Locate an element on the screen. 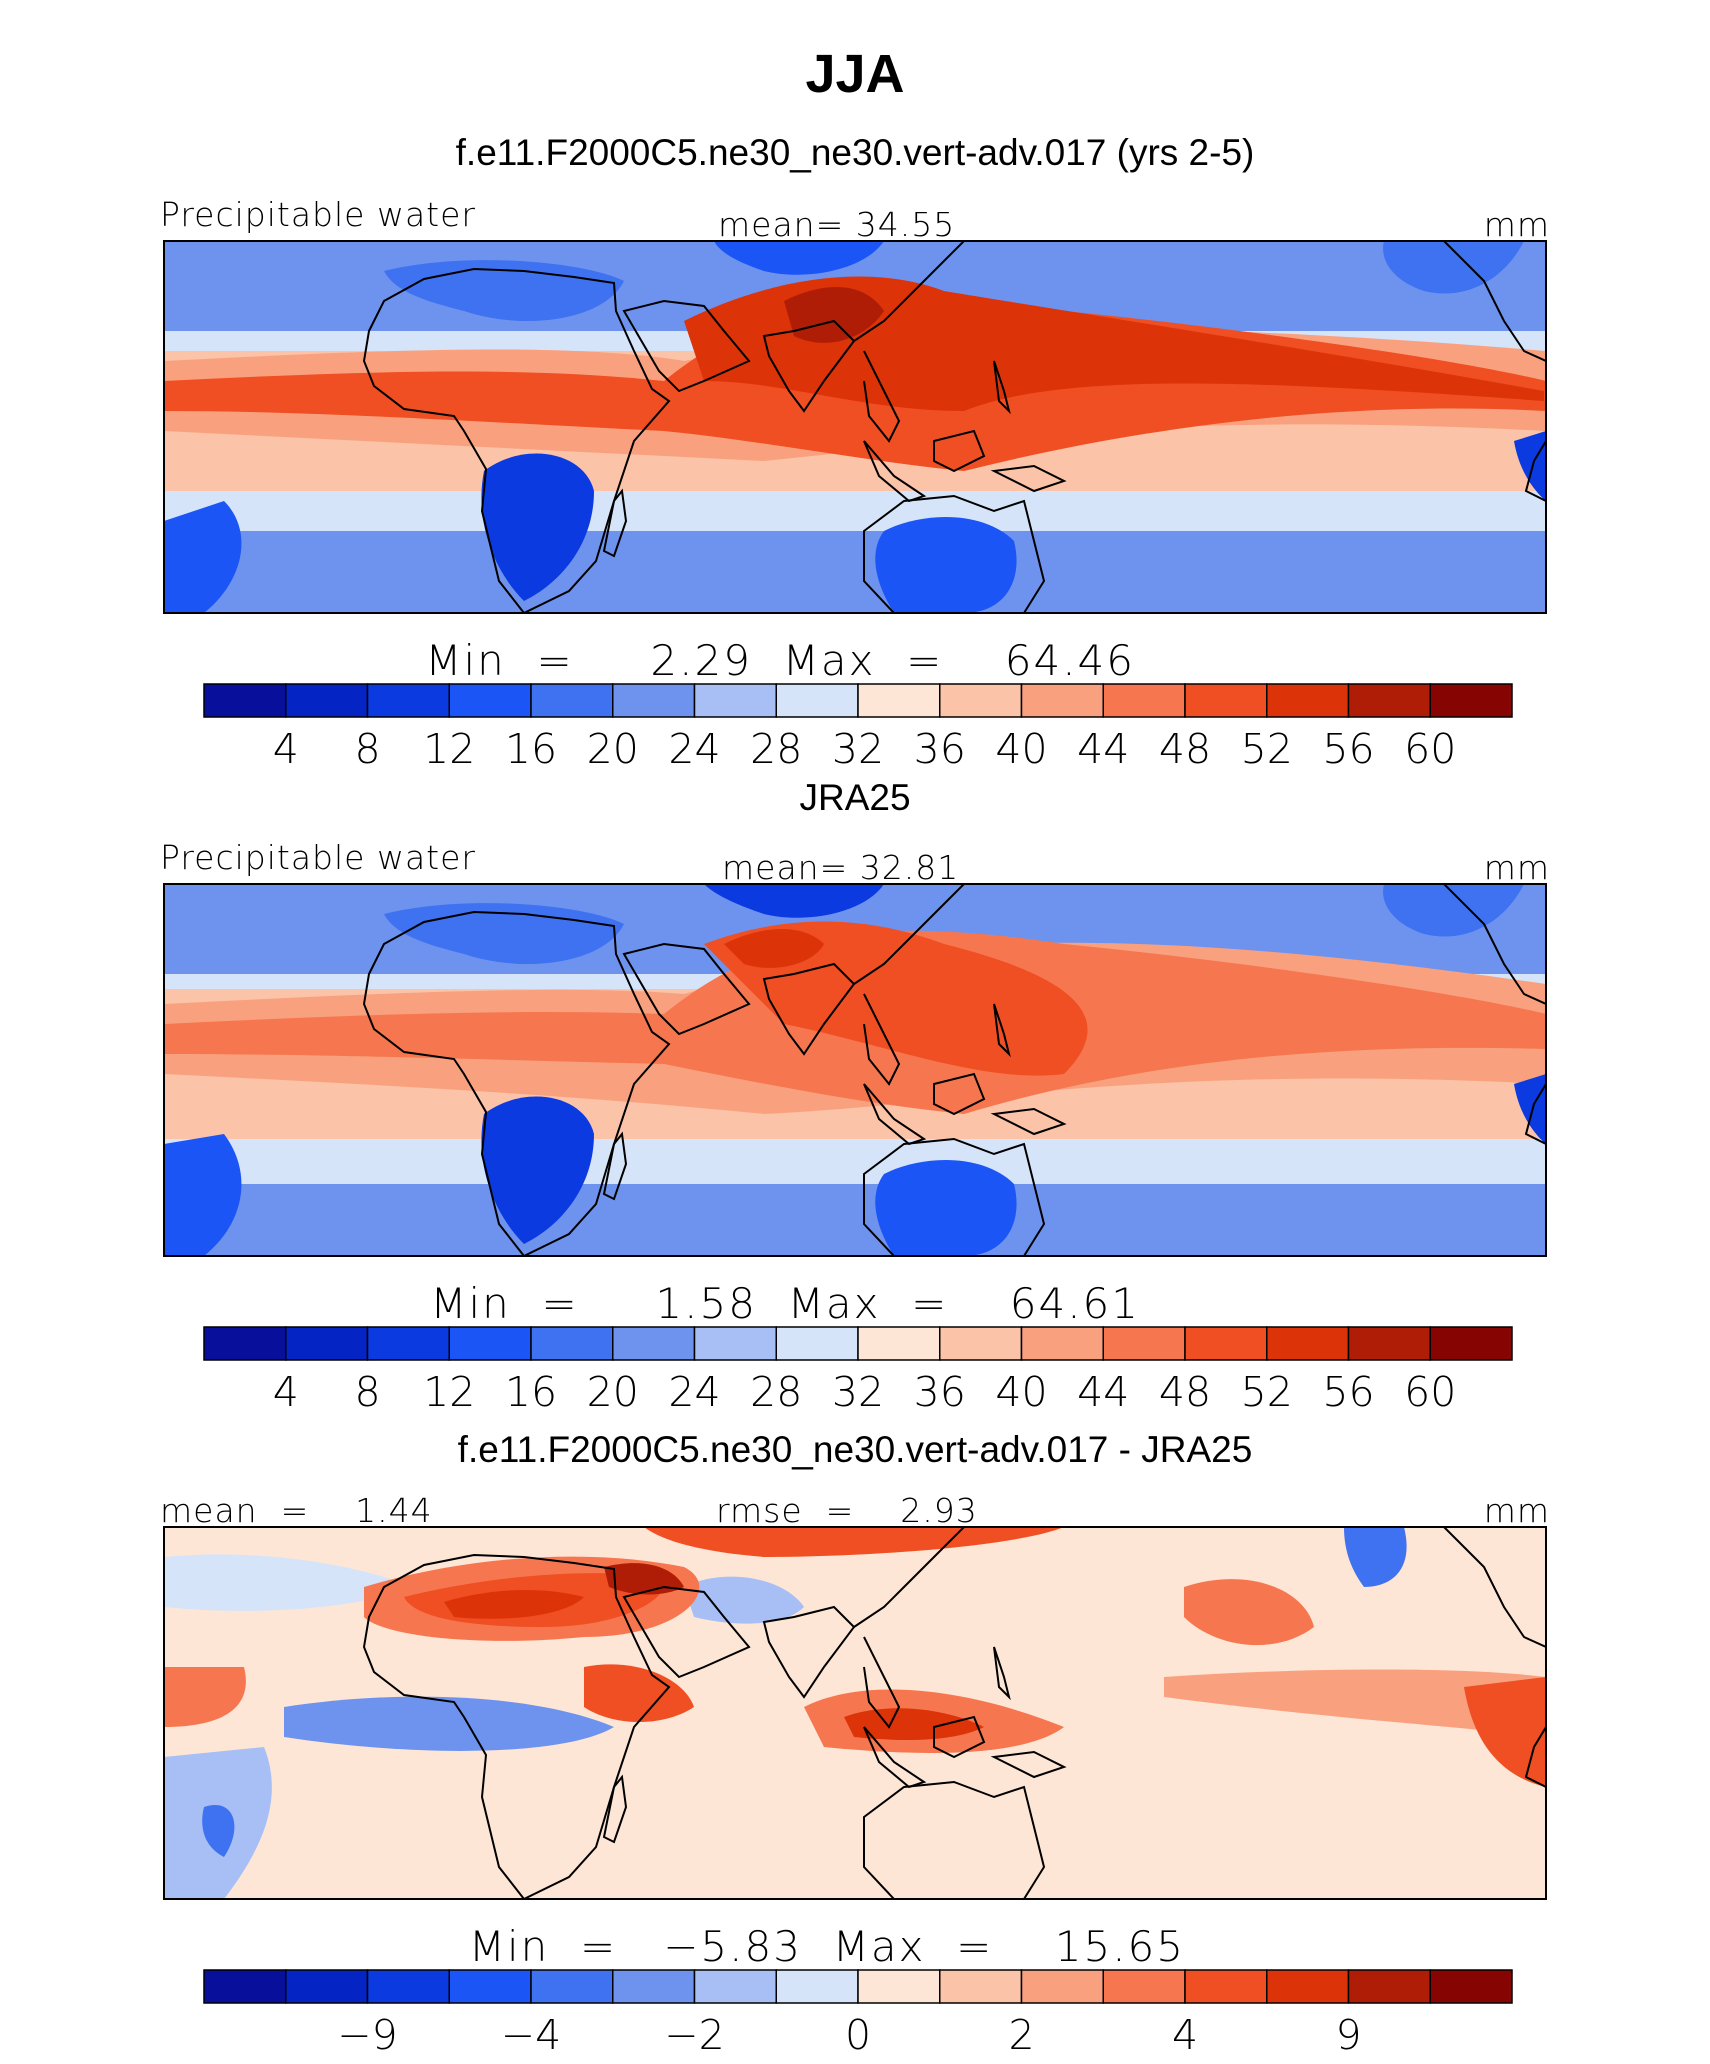 The width and height of the screenshot is (1710, 2064). panel-diff-map is located at coordinates (855, 1713).